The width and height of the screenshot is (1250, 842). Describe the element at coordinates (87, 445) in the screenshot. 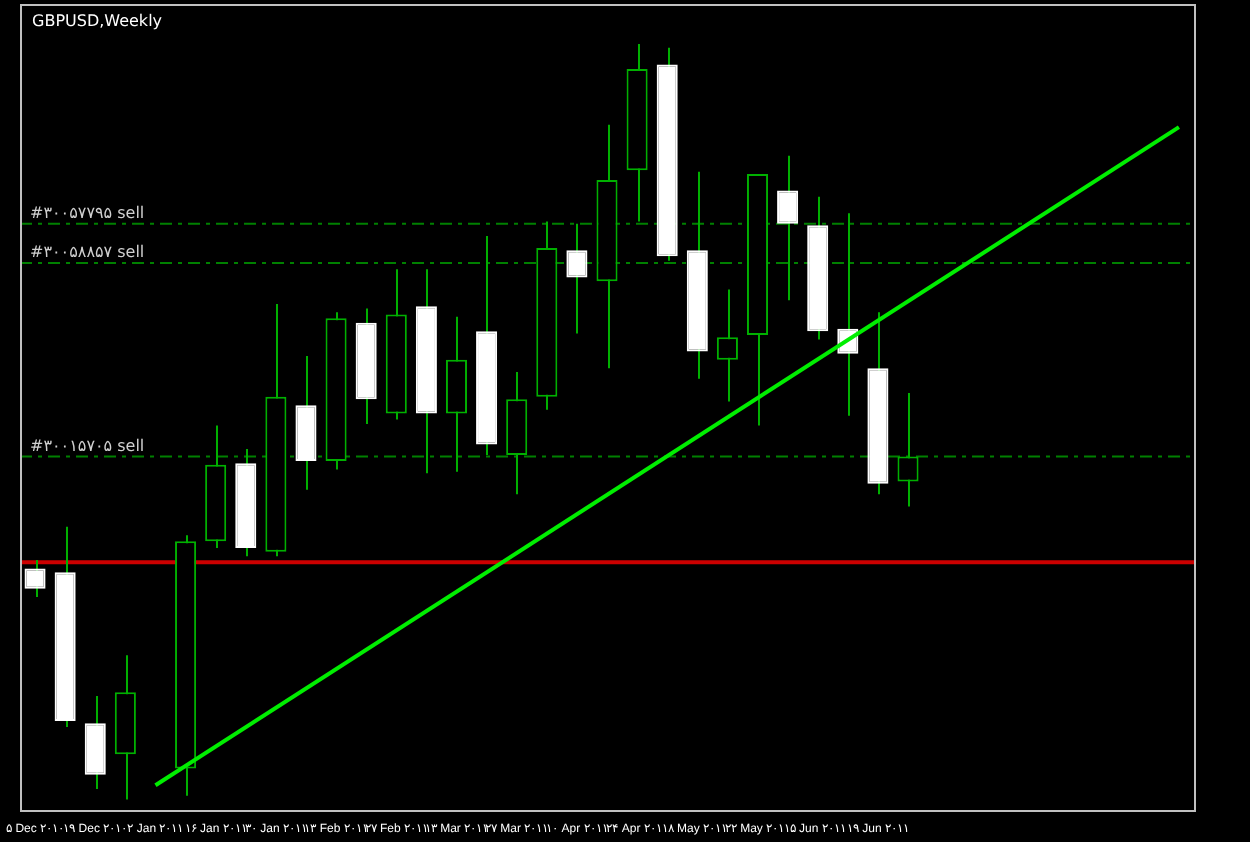

I see `ref-line-label: #۳۰۰۱۵۷۰۵ sell` at that location.